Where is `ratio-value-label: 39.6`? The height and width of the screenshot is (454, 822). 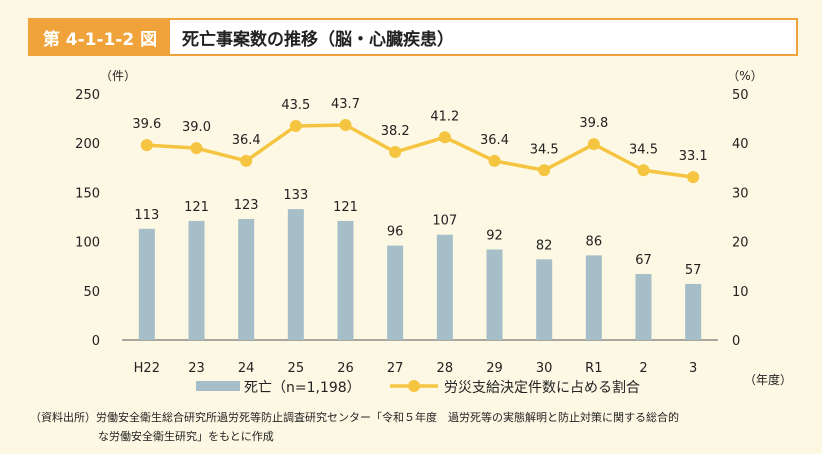
ratio-value-label: 39.6 is located at coordinates (146, 124).